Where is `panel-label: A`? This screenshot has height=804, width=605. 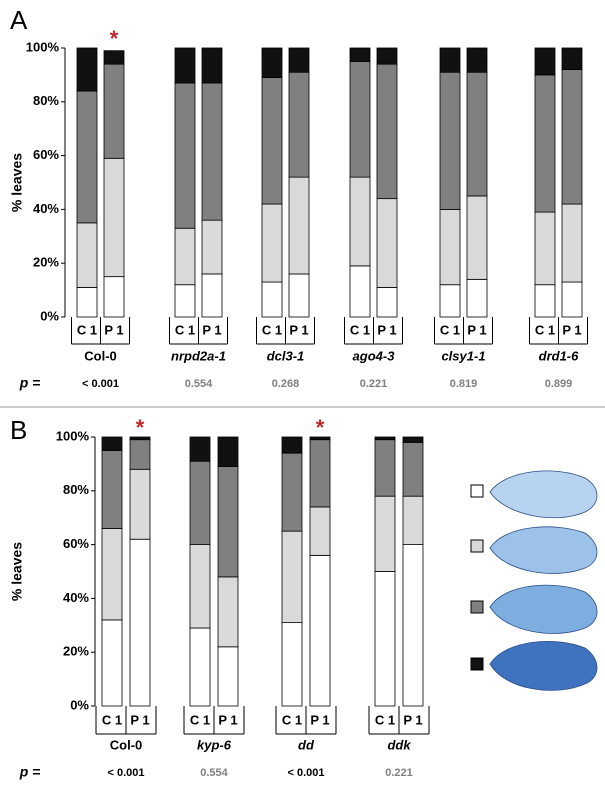
panel-label: A is located at coordinates (19, 20).